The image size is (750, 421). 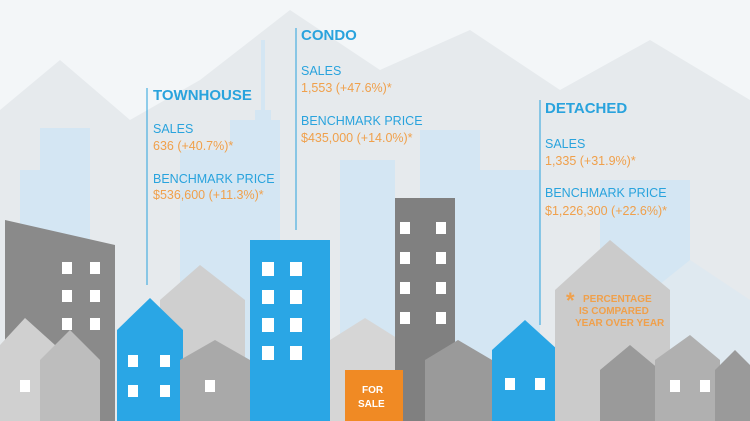 I want to click on sign-text: SALE, so click(x=371, y=404).